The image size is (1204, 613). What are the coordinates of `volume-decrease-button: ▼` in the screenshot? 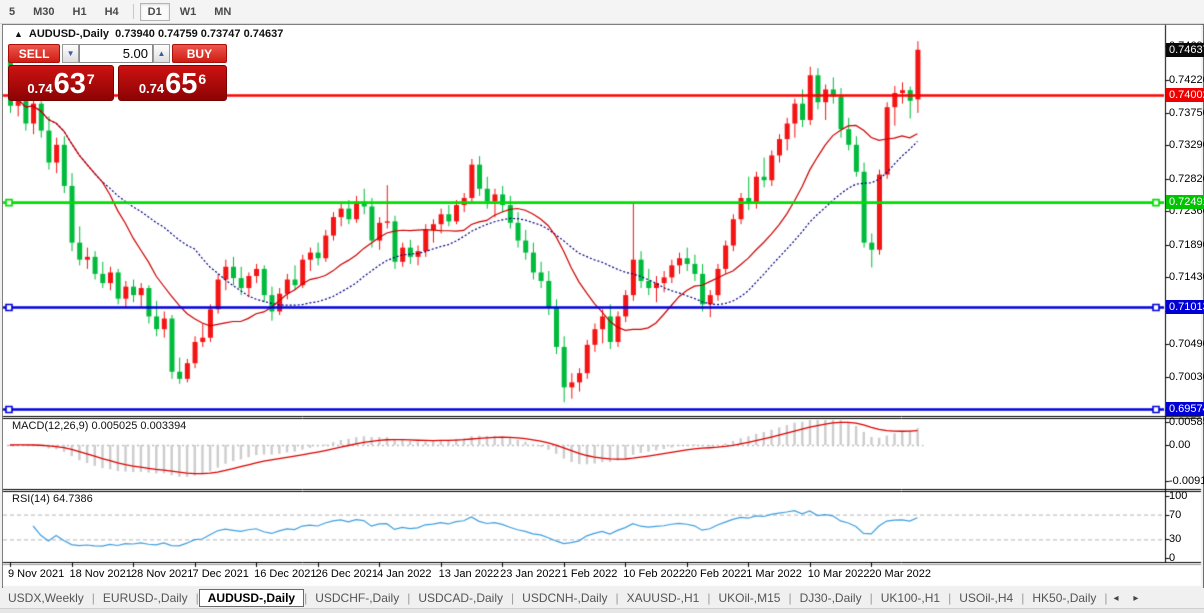 It's located at (71, 53).